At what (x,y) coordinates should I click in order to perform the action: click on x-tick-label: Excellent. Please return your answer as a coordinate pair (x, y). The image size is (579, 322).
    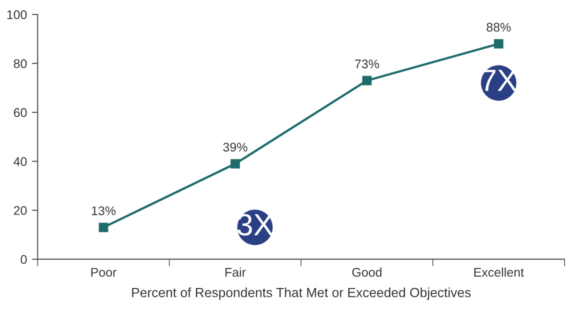
    Looking at the image, I should click on (499, 272).